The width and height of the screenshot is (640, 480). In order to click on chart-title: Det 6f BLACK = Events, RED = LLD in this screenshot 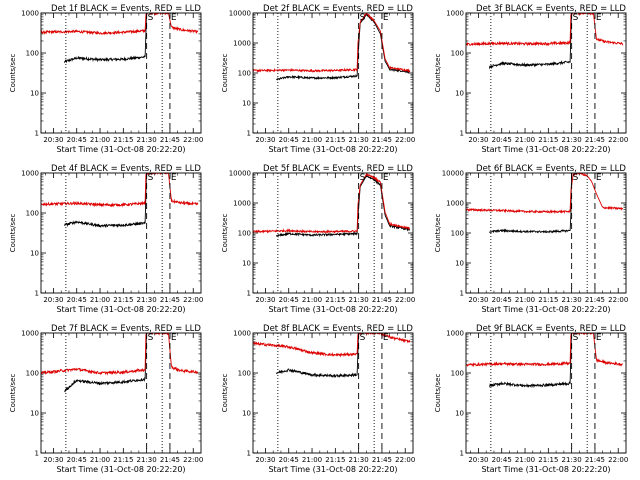, I will do `click(551, 169)`.